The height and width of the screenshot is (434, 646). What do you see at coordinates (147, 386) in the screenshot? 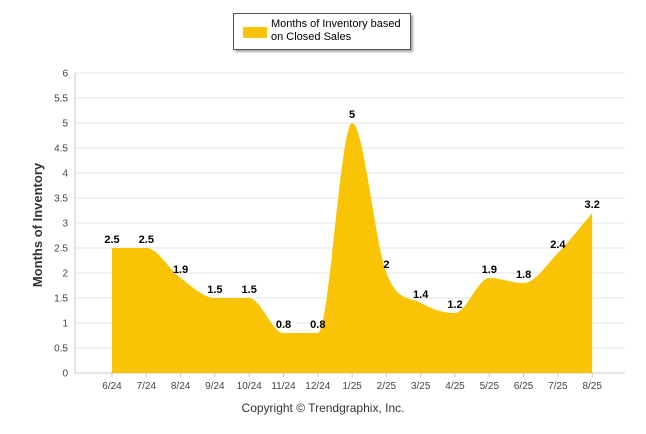
I see `x-tick-label: 7/24` at bounding box center [147, 386].